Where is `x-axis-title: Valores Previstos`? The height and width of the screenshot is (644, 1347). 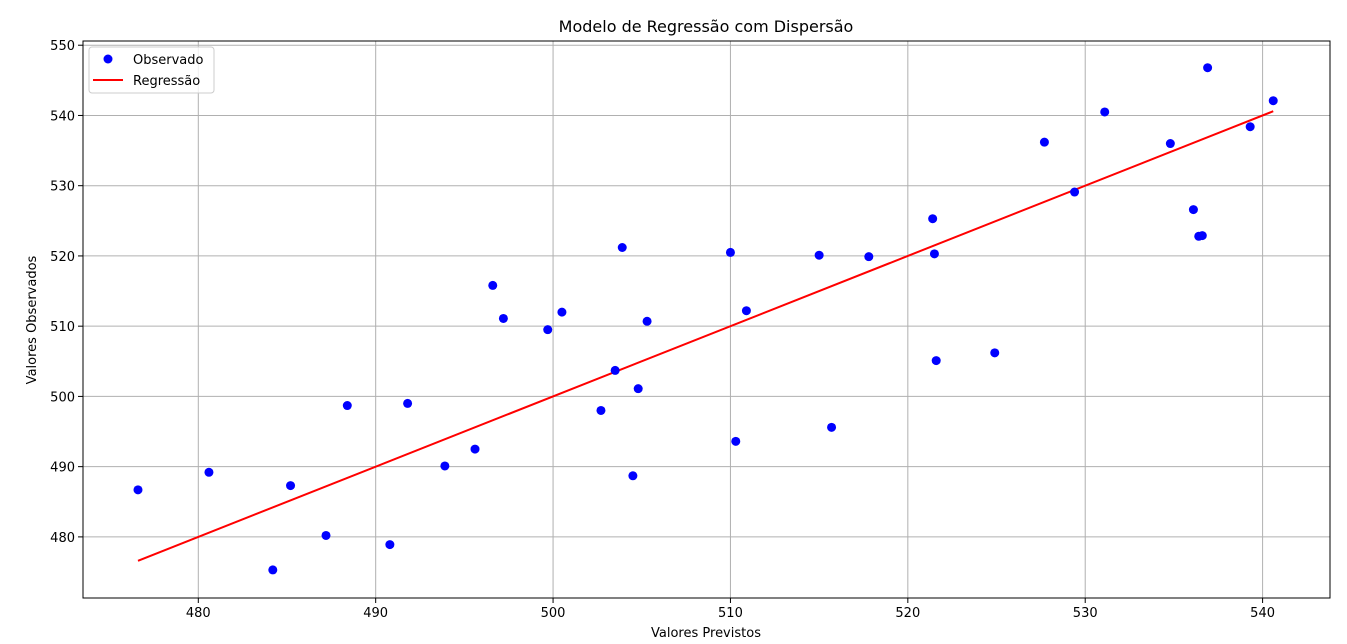
x-axis-title: Valores Previstos is located at coordinates (706, 633).